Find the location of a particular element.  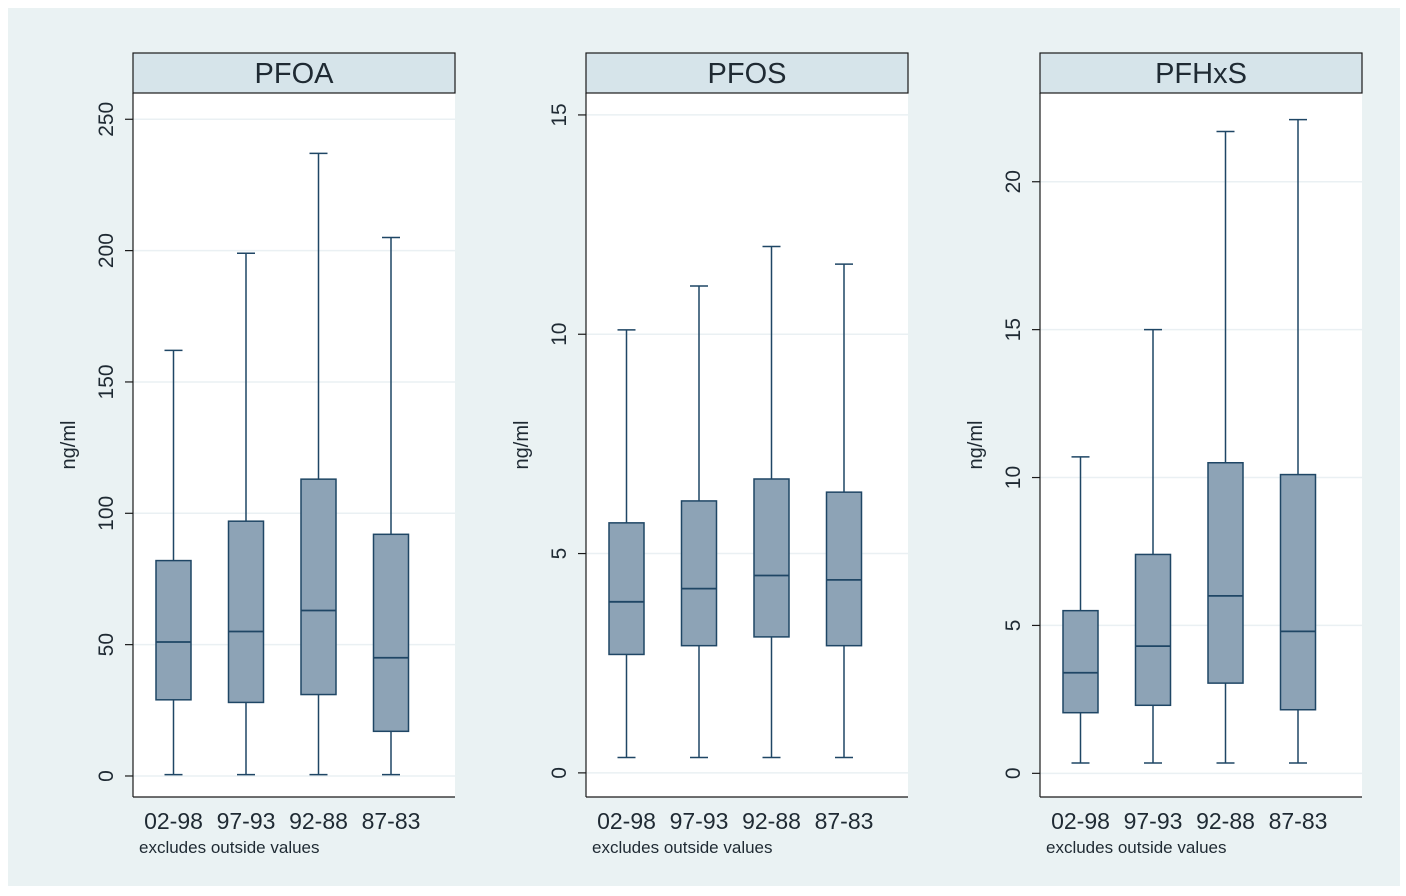

y-tick-label: 200 is located at coordinates (106, 250).